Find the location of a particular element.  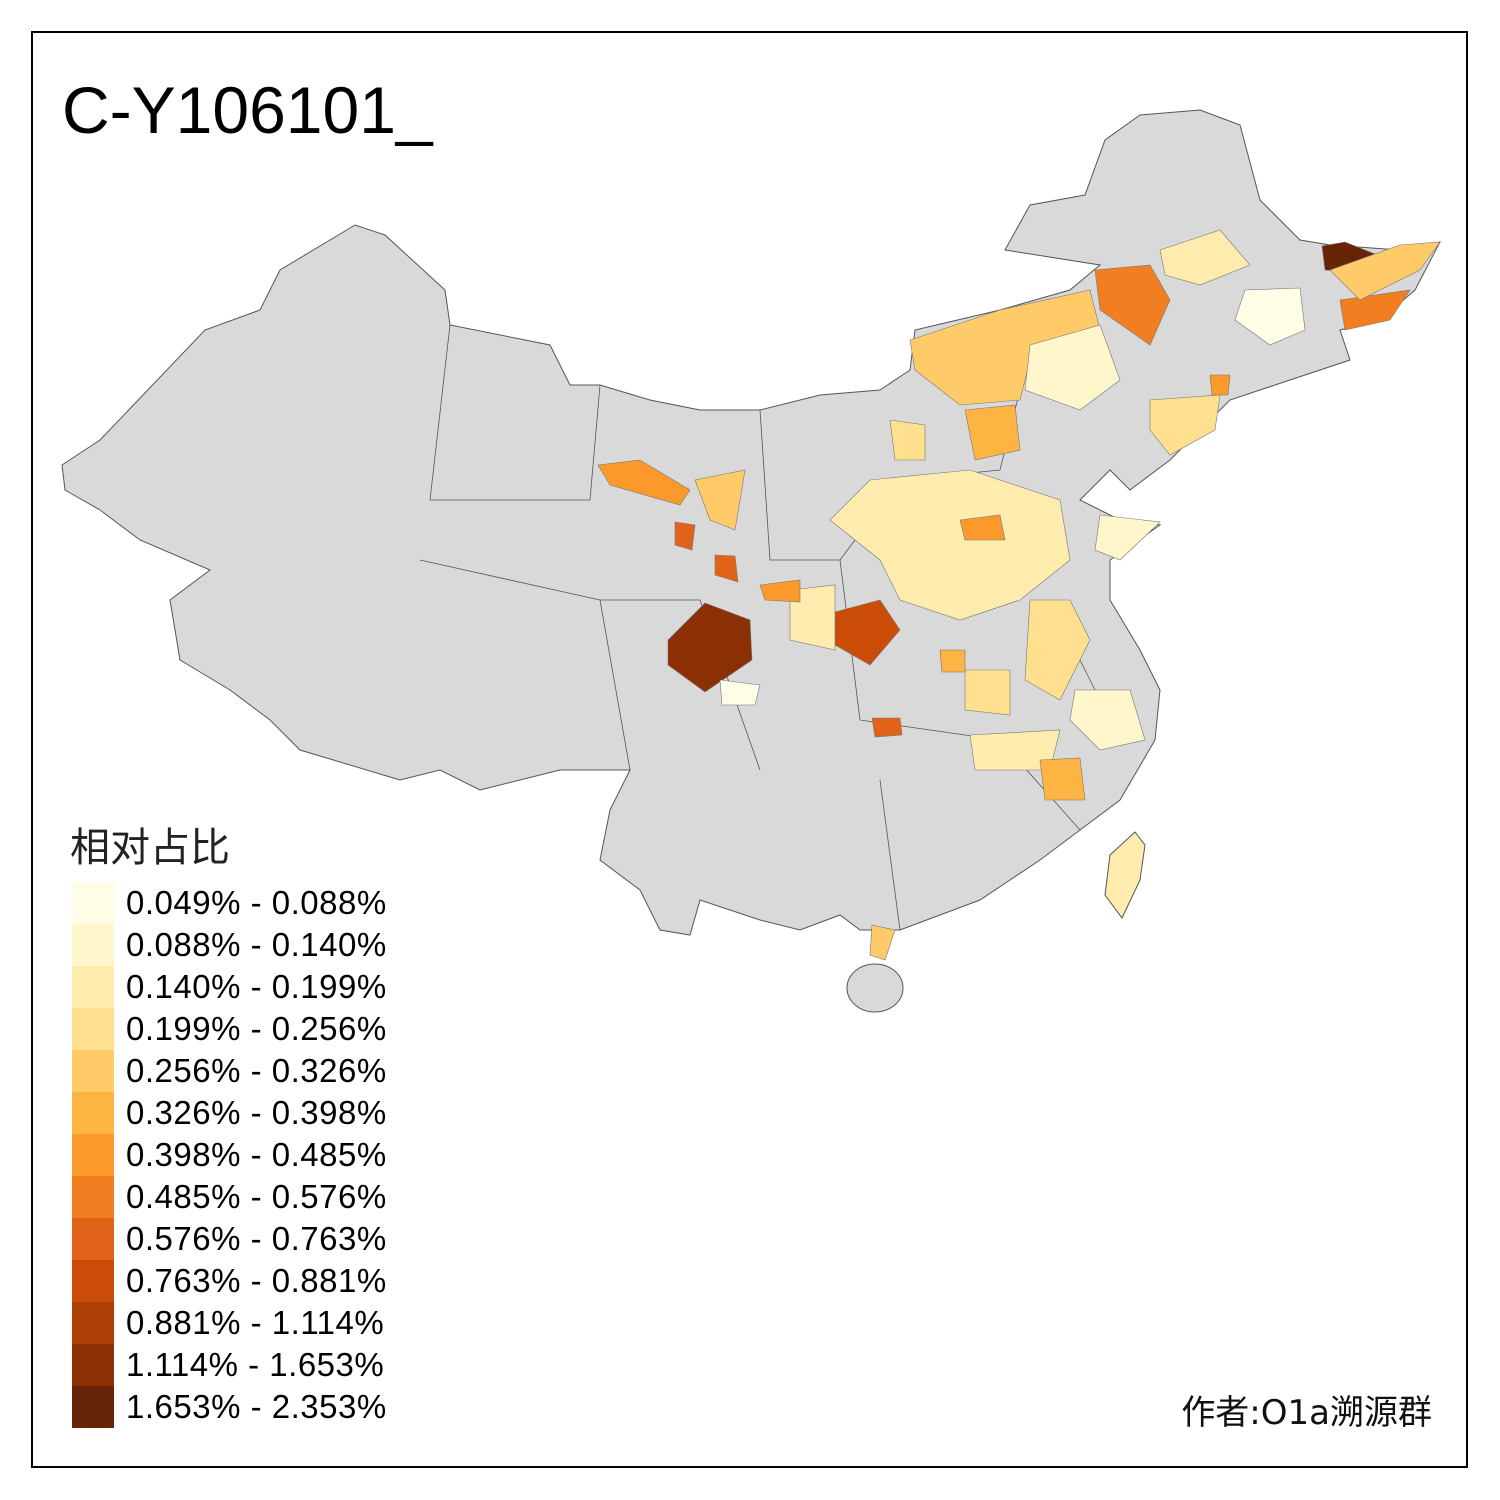

legend-item: 0.199% - 0.256% is located at coordinates (229, 1029).